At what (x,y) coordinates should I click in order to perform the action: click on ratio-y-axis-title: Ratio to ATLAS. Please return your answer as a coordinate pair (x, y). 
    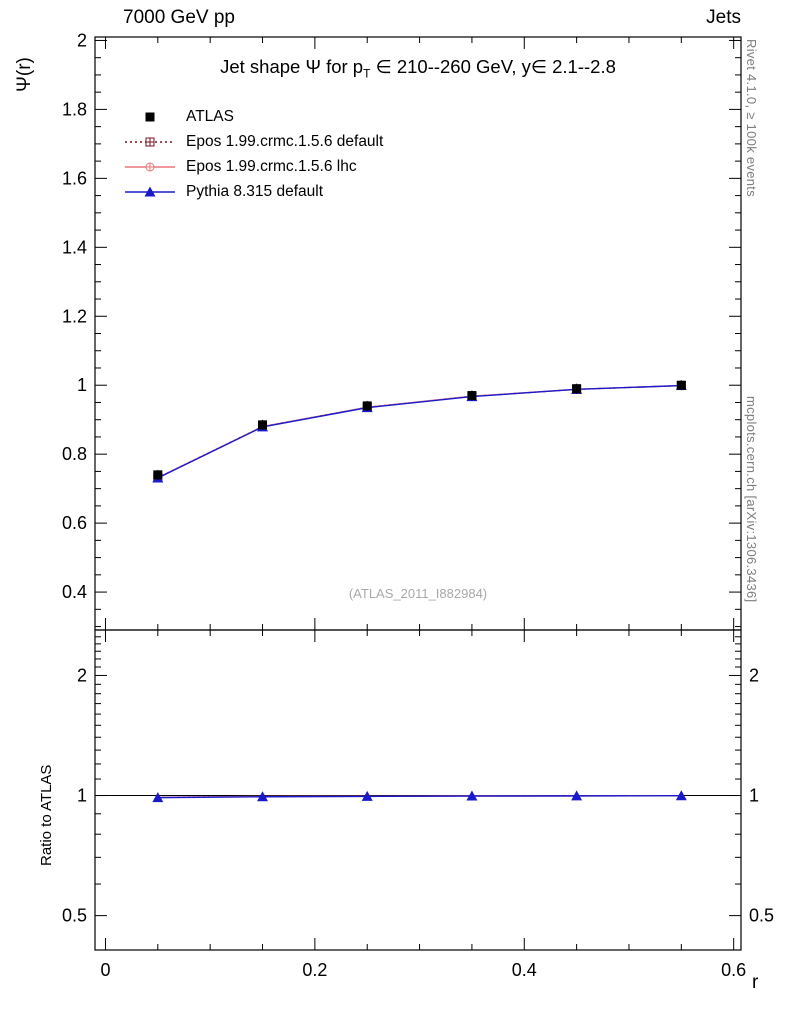
    Looking at the image, I should click on (46, 815).